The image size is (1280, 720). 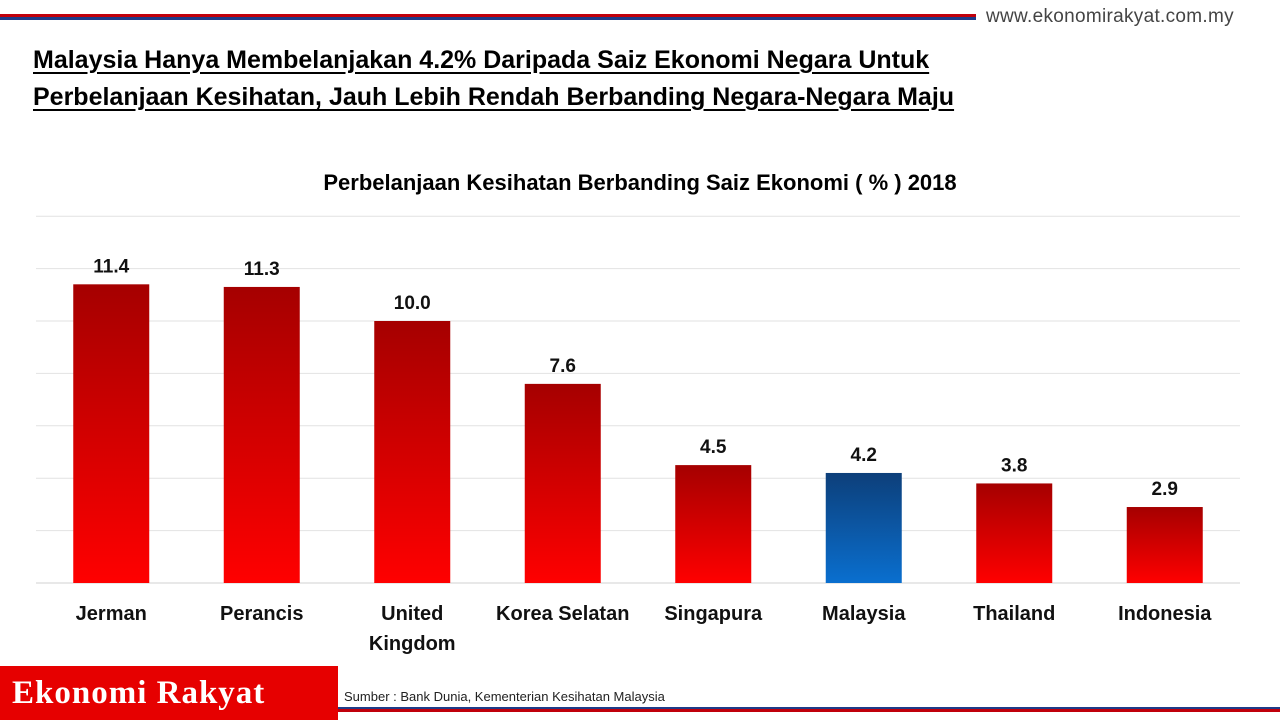 What do you see at coordinates (262, 269) in the screenshot?
I see `data-label: 11.3` at bounding box center [262, 269].